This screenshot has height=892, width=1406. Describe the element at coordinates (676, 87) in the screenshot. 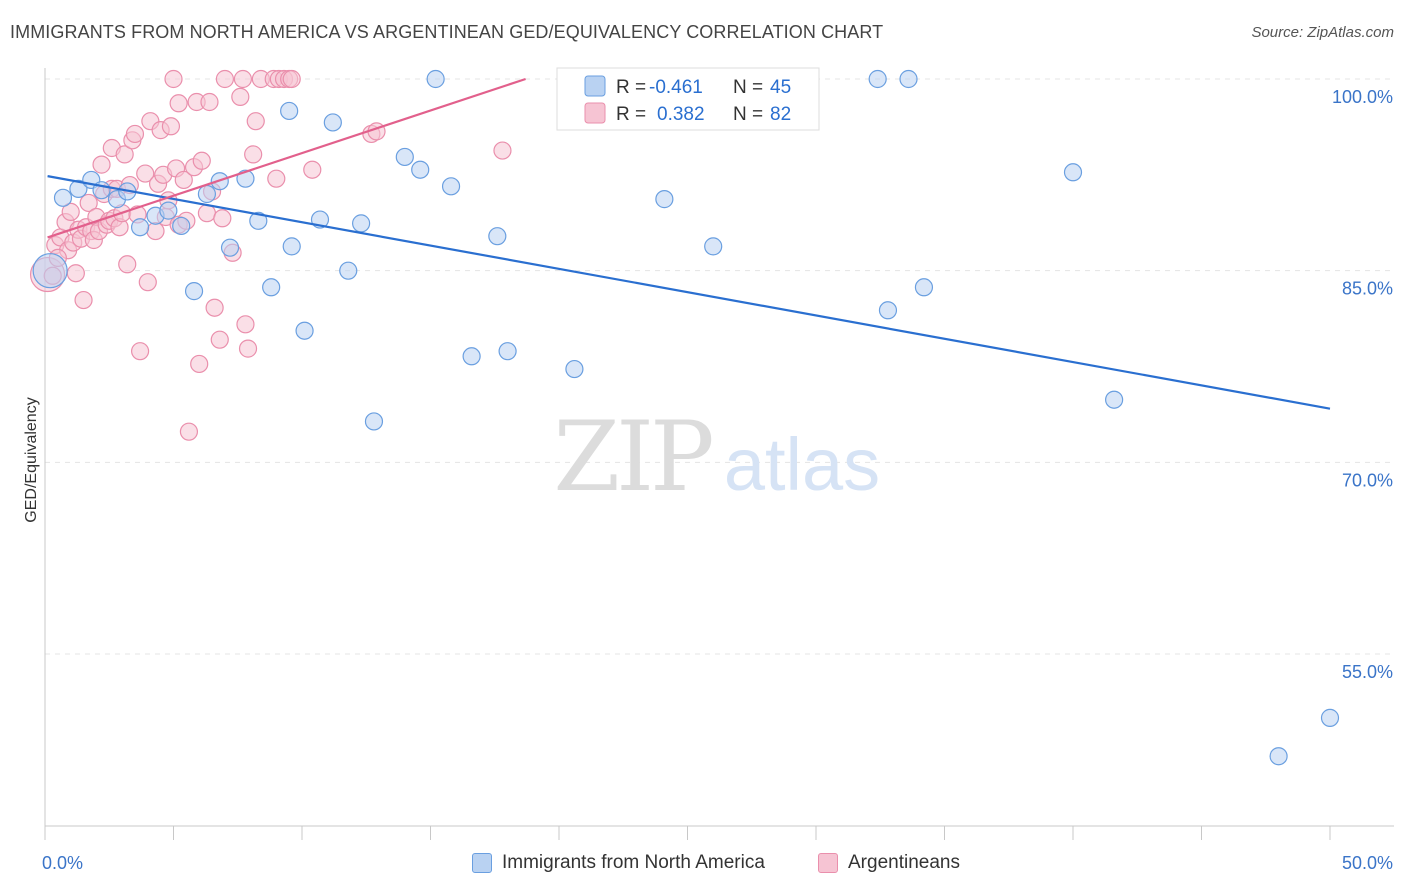

I see `legend-r-north-america: -0.461` at that location.